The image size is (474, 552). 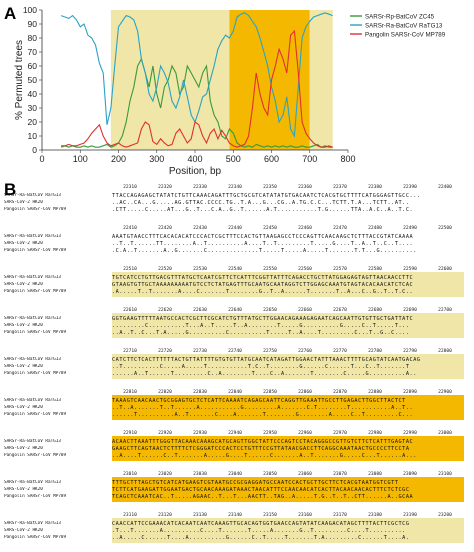 I want to click on position-tick-label: 22800, so click(x=445, y=351).